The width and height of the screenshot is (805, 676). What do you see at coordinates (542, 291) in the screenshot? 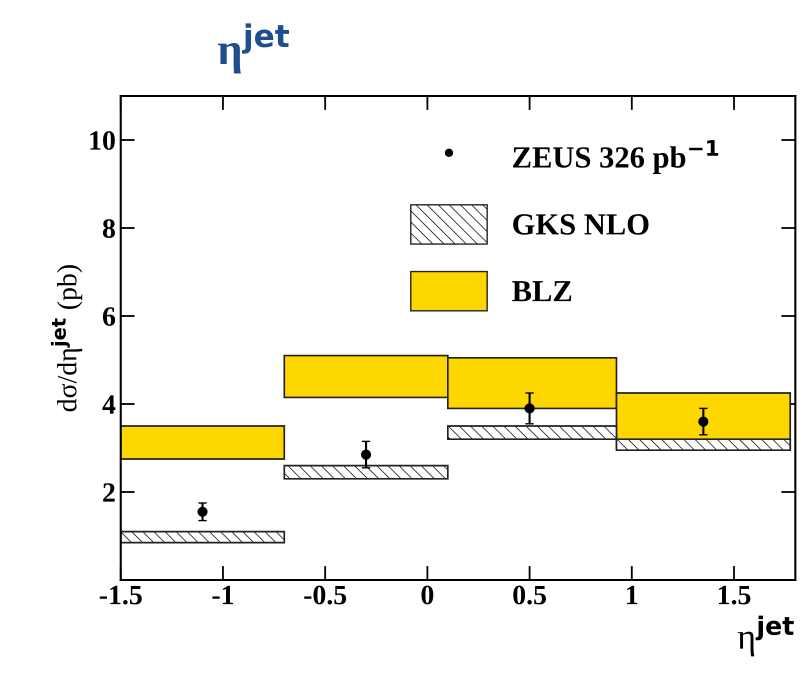
I see `legend-label: BLZ` at bounding box center [542, 291].